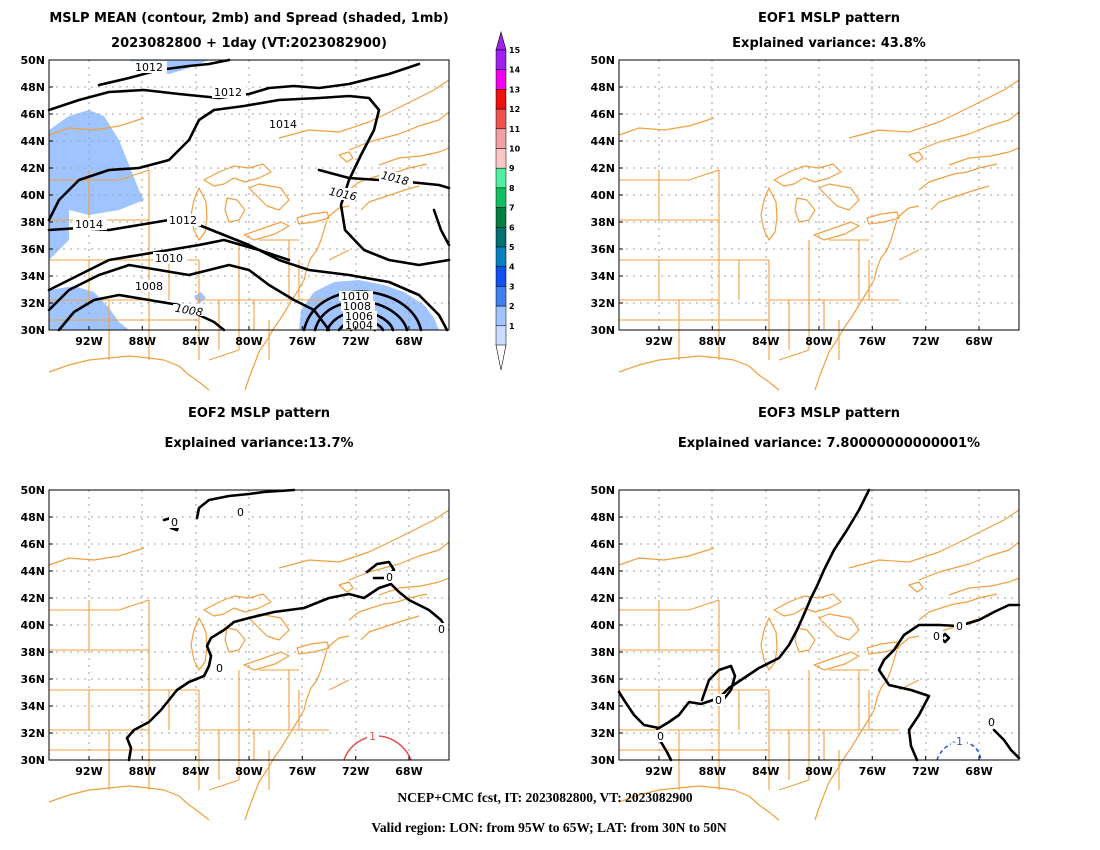  I want to click on contour-label: 1014, so click(89, 224).